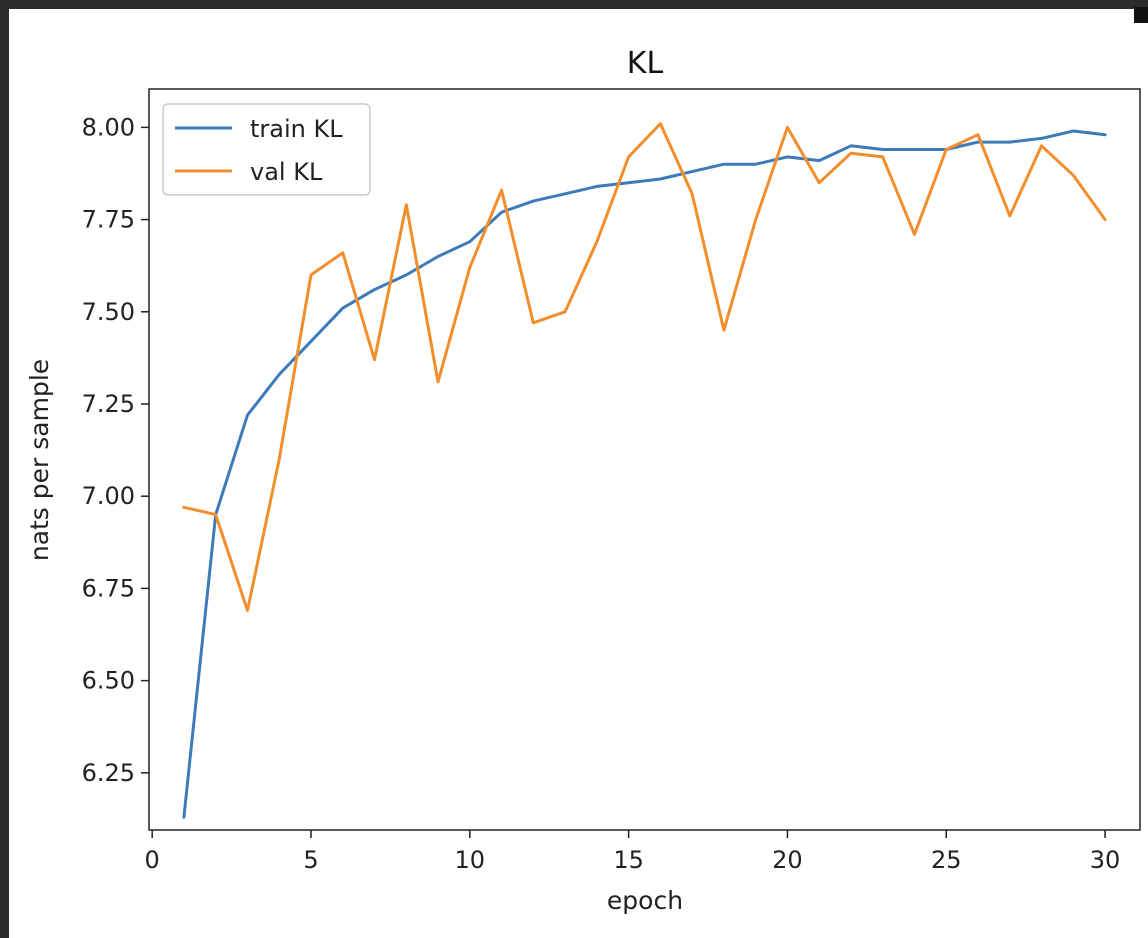 Image resolution: width=1148 pixels, height=938 pixels. What do you see at coordinates (266, 149) in the screenshot?
I see `legend: train KL val KL` at bounding box center [266, 149].